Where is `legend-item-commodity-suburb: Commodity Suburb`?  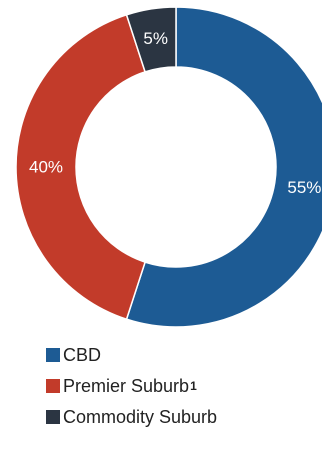 legend-item-commodity-suburb: Commodity Suburb is located at coordinates (132, 417).